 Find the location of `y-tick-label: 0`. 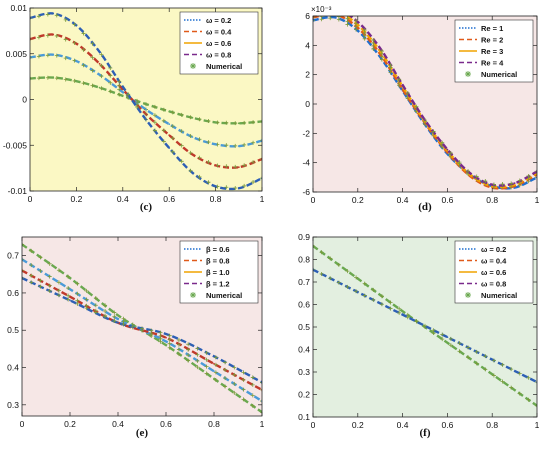

y-tick-label: 0 is located at coordinates (24, 100).